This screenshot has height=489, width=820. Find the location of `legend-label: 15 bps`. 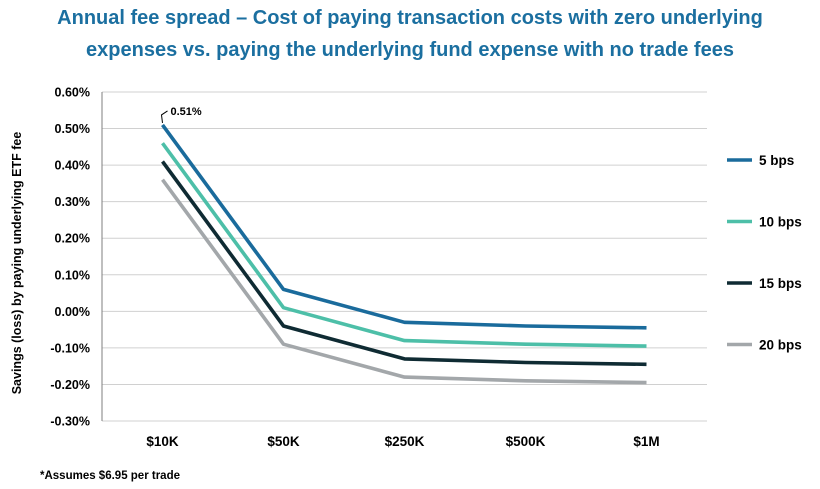

legend-label: 15 bps is located at coordinates (780, 283).